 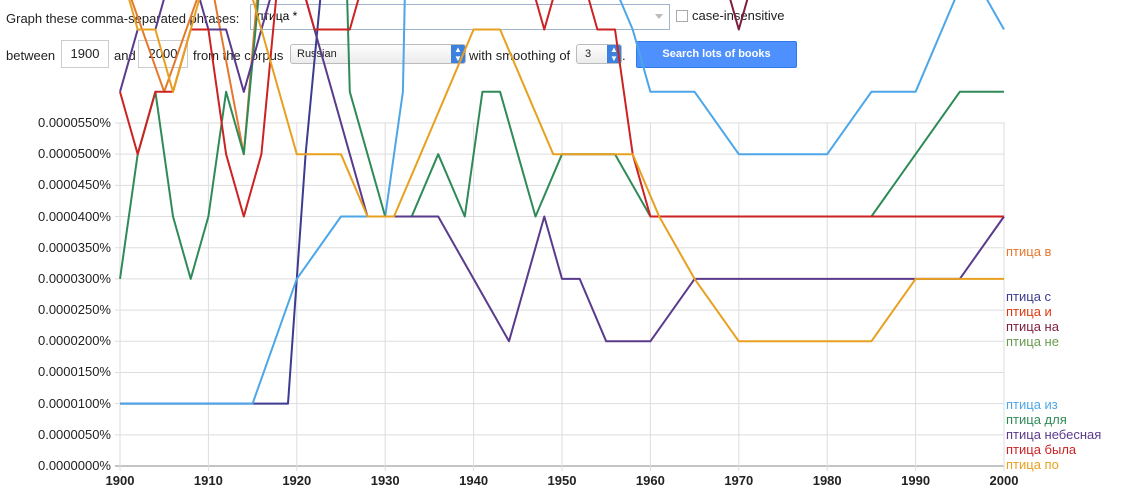 What do you see at coordinates (588, 54) in the screenshot?
I see `smoothing-select-value: 3` at bounding box center [588, 54].